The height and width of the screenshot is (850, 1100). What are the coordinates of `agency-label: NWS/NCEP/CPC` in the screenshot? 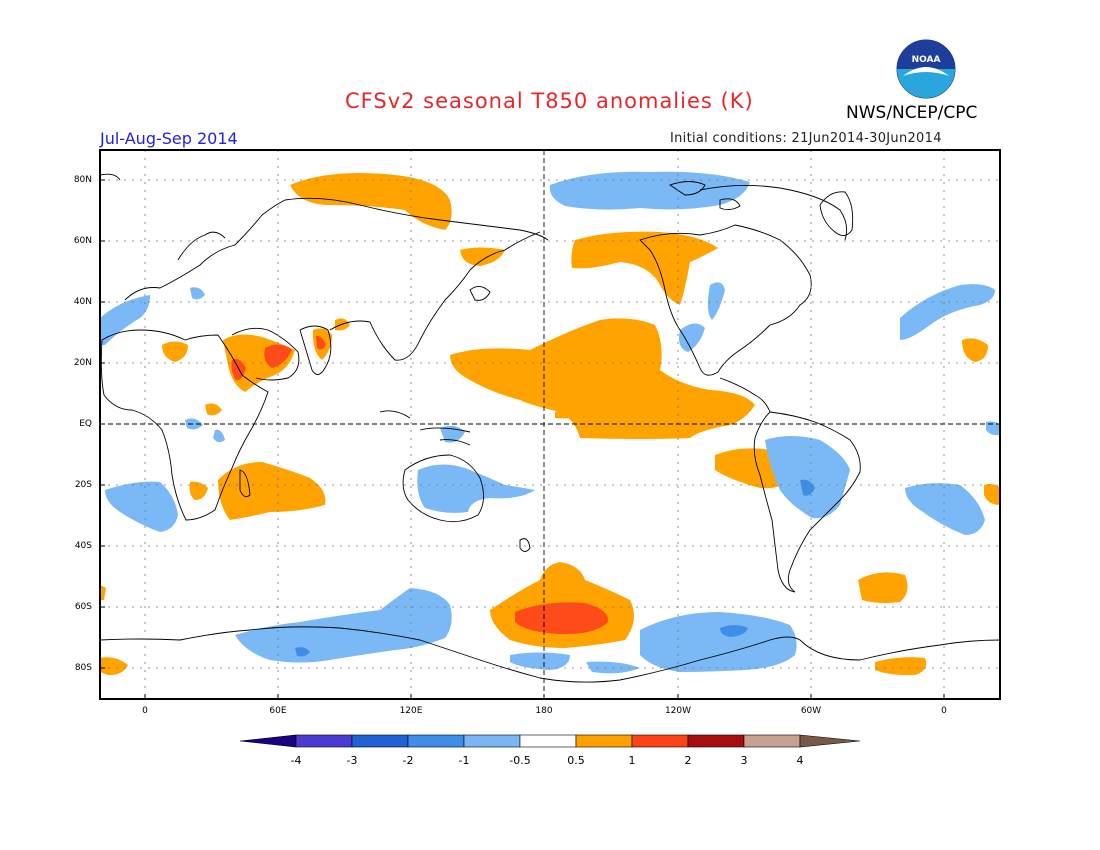 It's located at (912, 113).